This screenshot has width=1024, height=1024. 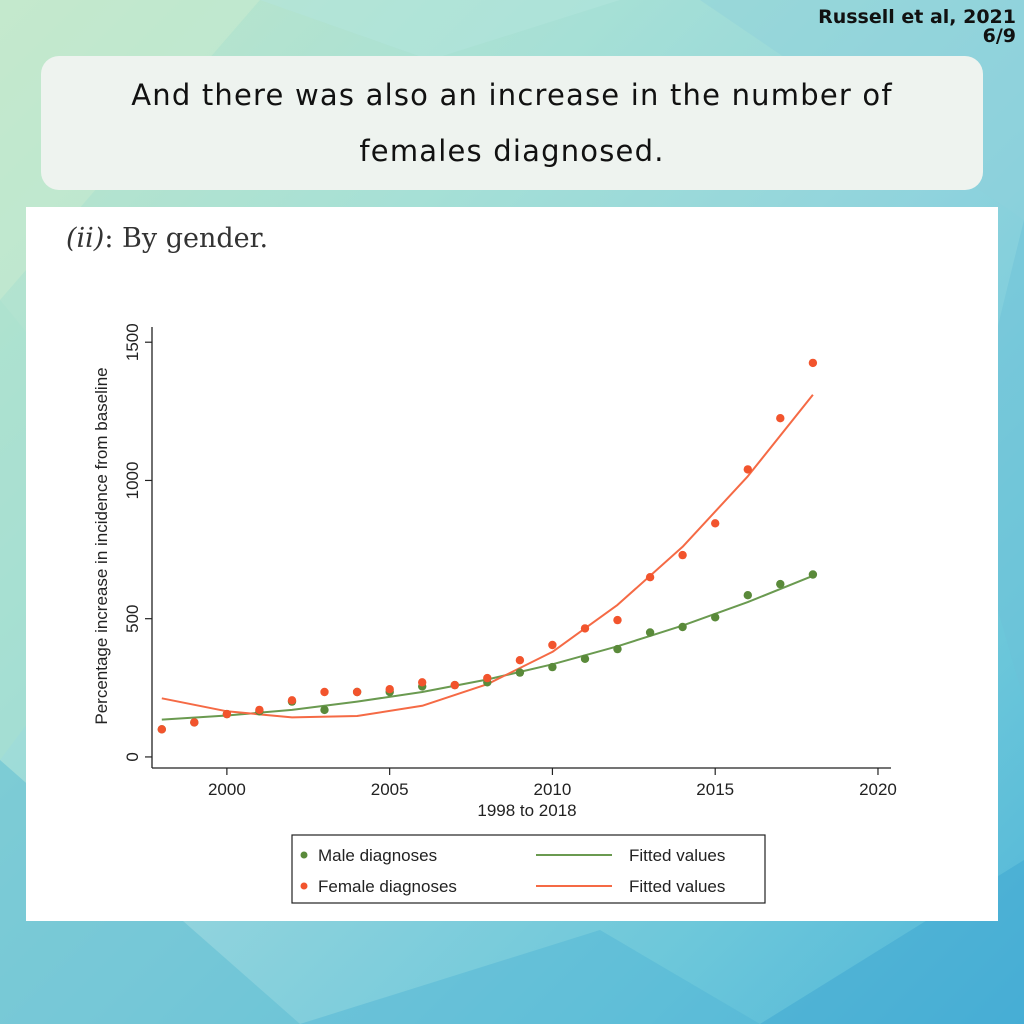 I want to click on x-tick-label: 2000, so click(x=227, y=789).